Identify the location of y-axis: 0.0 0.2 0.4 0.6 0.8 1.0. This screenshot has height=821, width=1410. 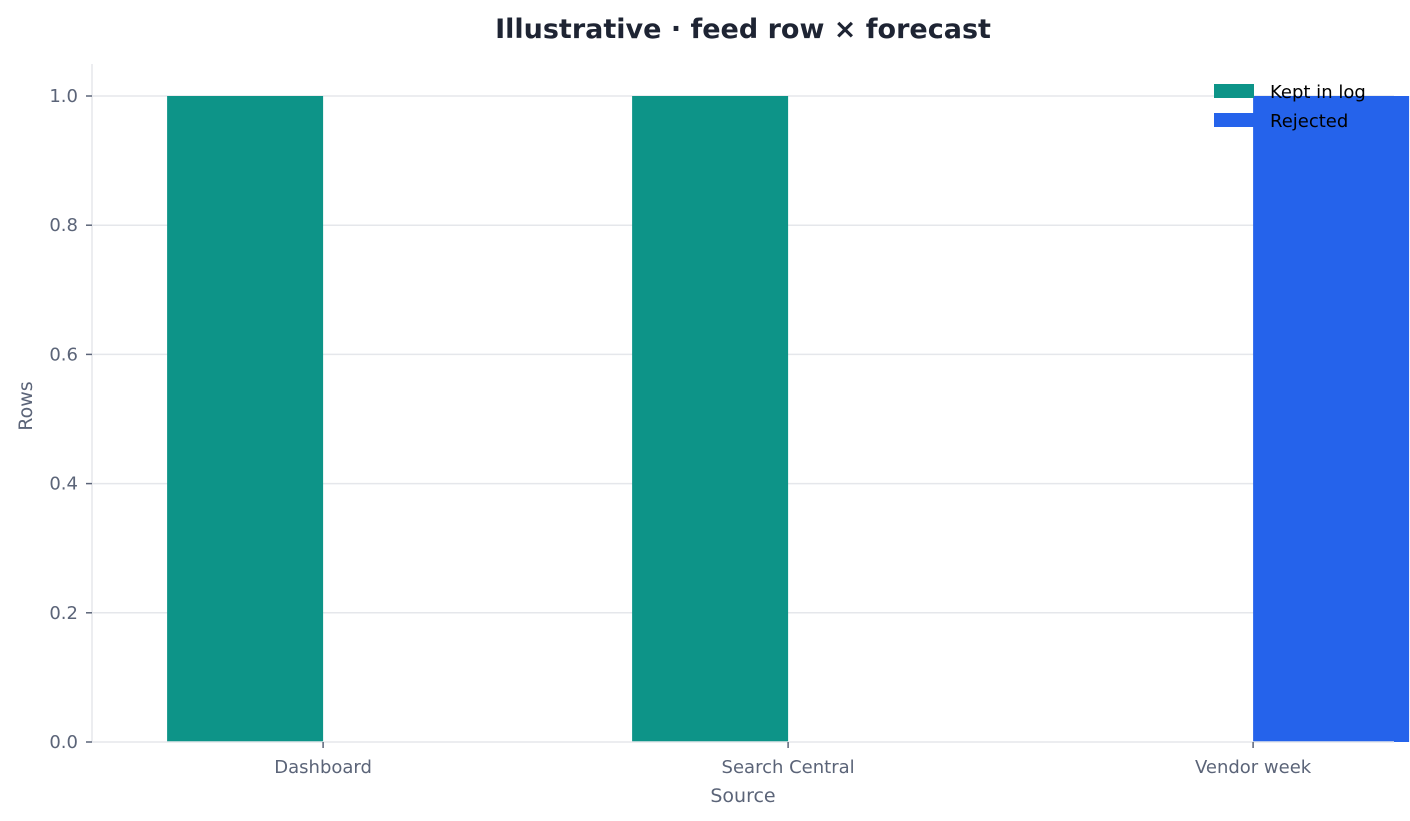
(71, 408).